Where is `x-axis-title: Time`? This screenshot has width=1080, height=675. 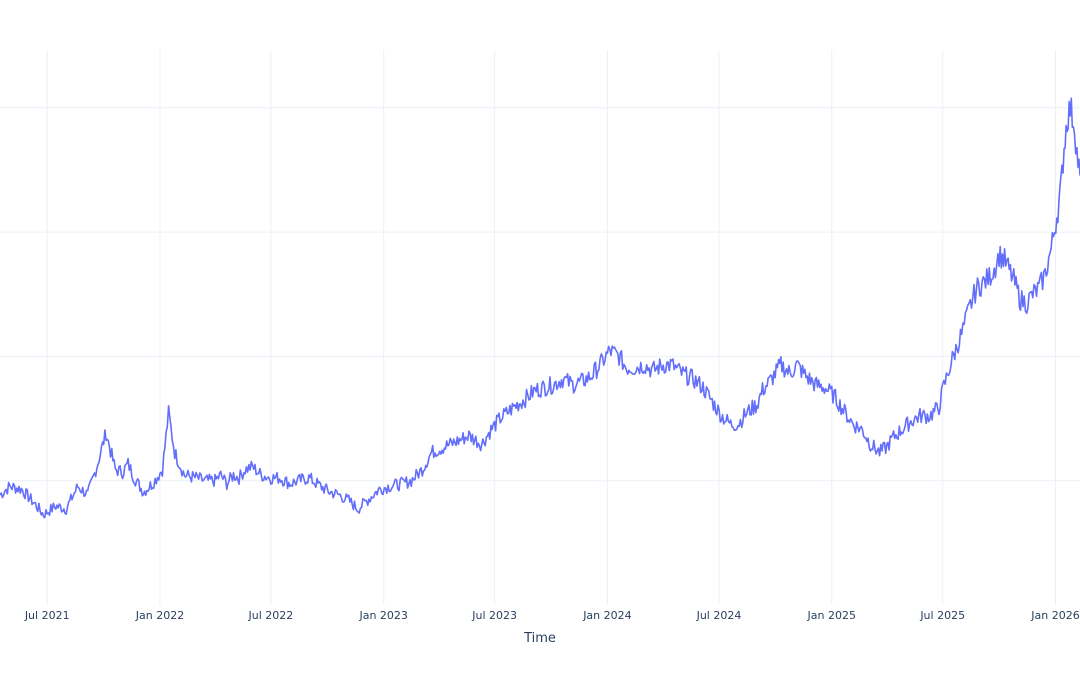
x-axis-title: Time is located at coordinates (539, 638).